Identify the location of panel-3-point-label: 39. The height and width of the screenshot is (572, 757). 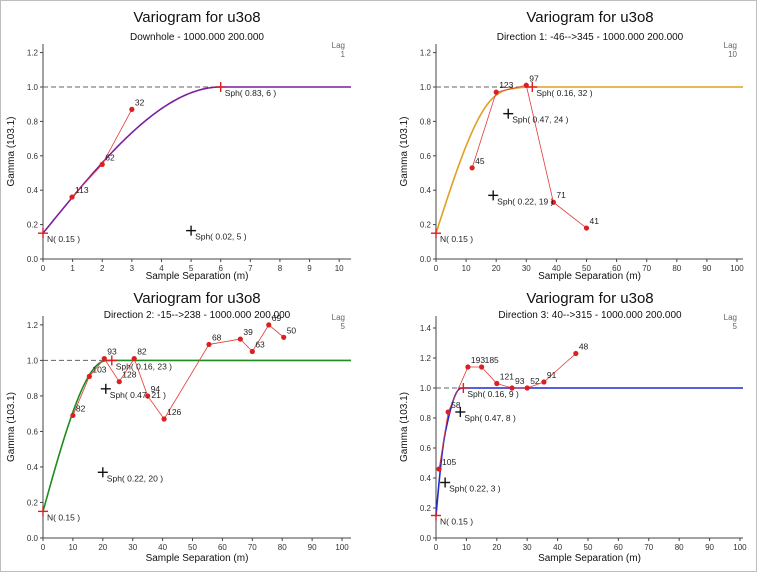
(248, 332).